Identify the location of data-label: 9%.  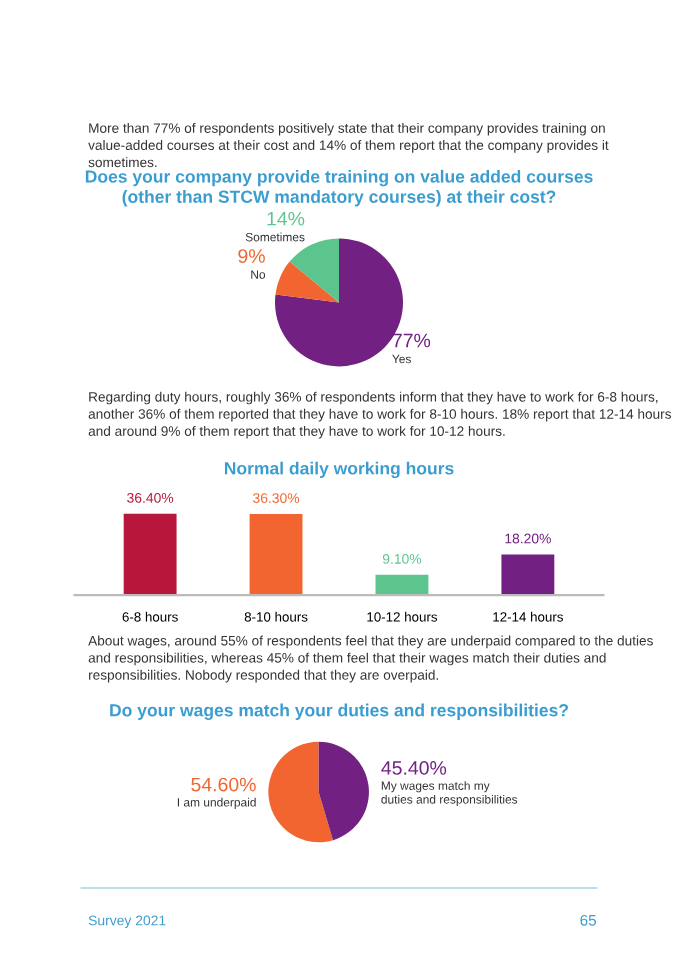
(251, 256).